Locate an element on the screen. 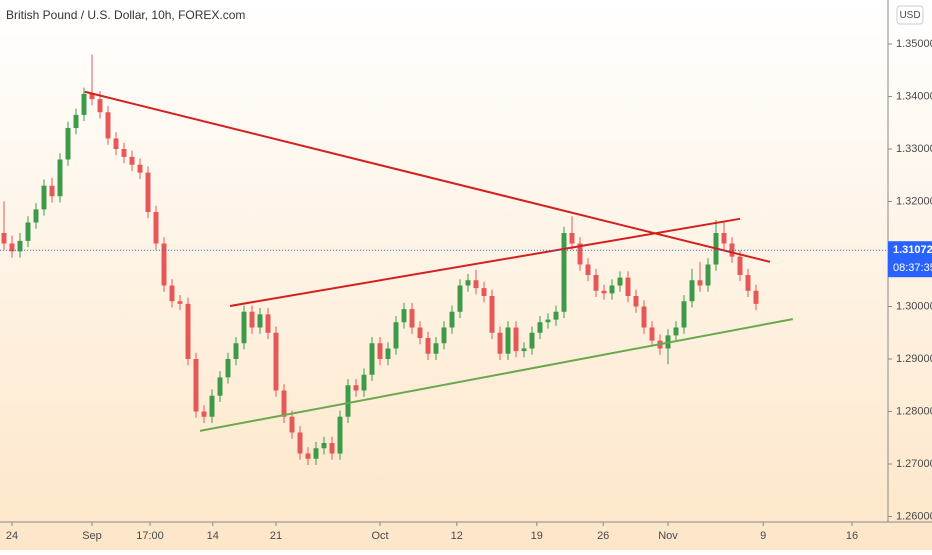 The image size is (932, 555). x-tick-label: Nov is located at coordinates (668, 536).